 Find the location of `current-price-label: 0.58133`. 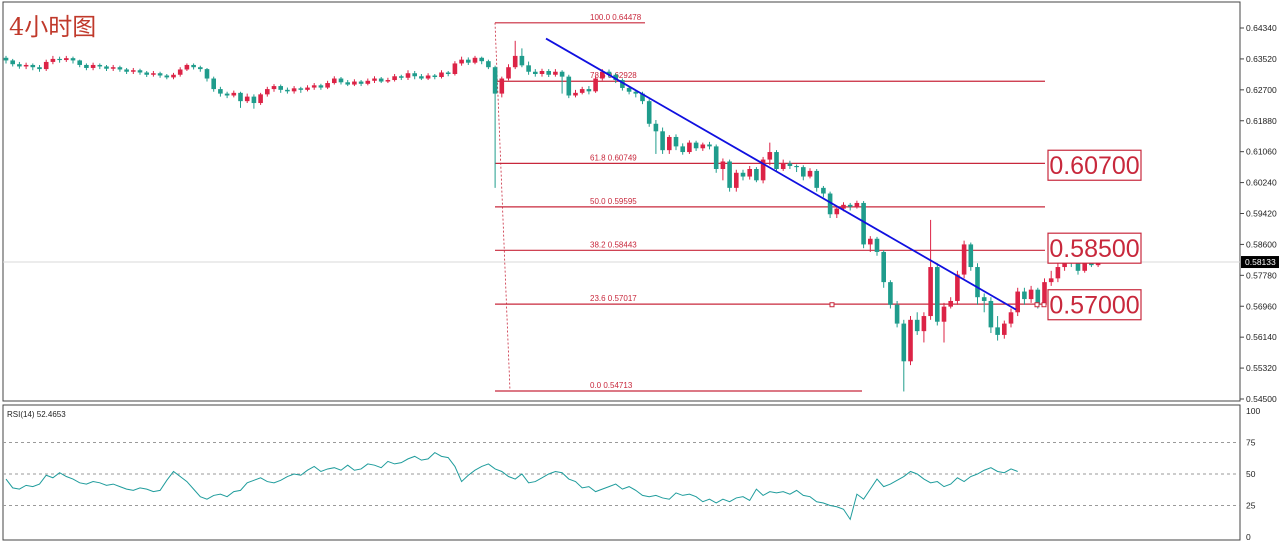

current-price-label: 0.58133 is located at coordinates (1260, 262).